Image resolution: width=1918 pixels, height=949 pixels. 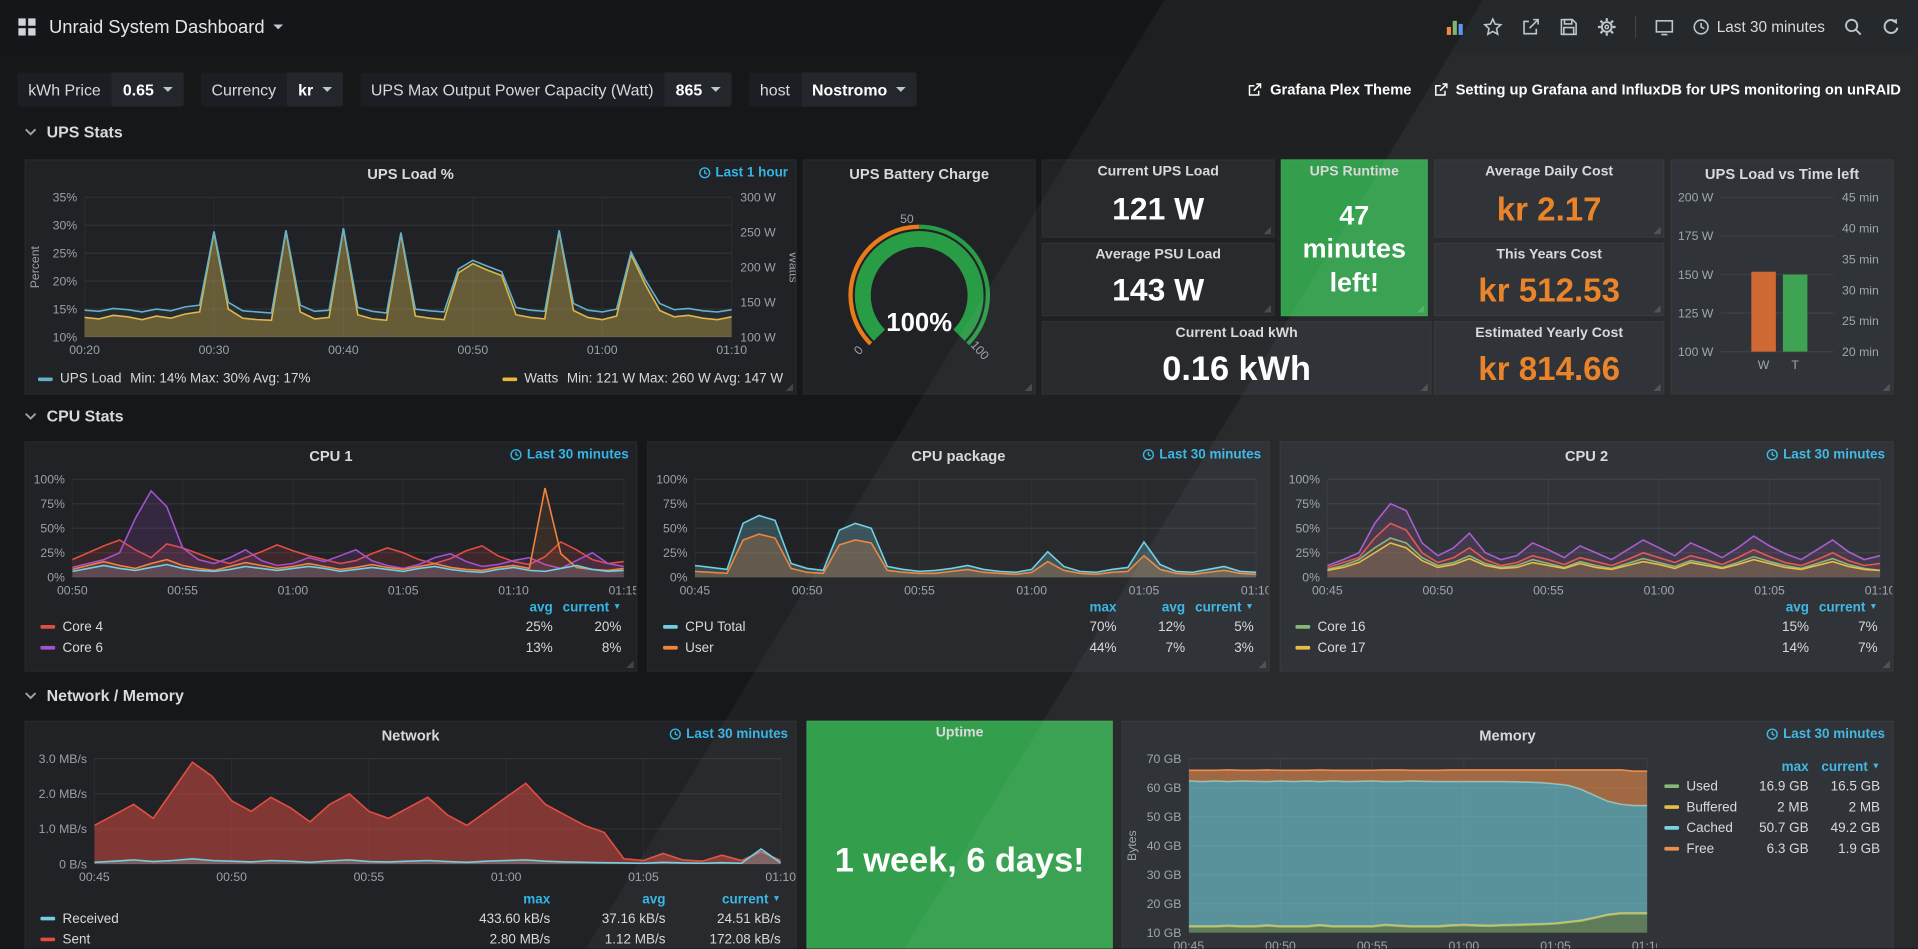 I want to click on section-header-network-memory: Network / Memory, so click(x=104, y=695).